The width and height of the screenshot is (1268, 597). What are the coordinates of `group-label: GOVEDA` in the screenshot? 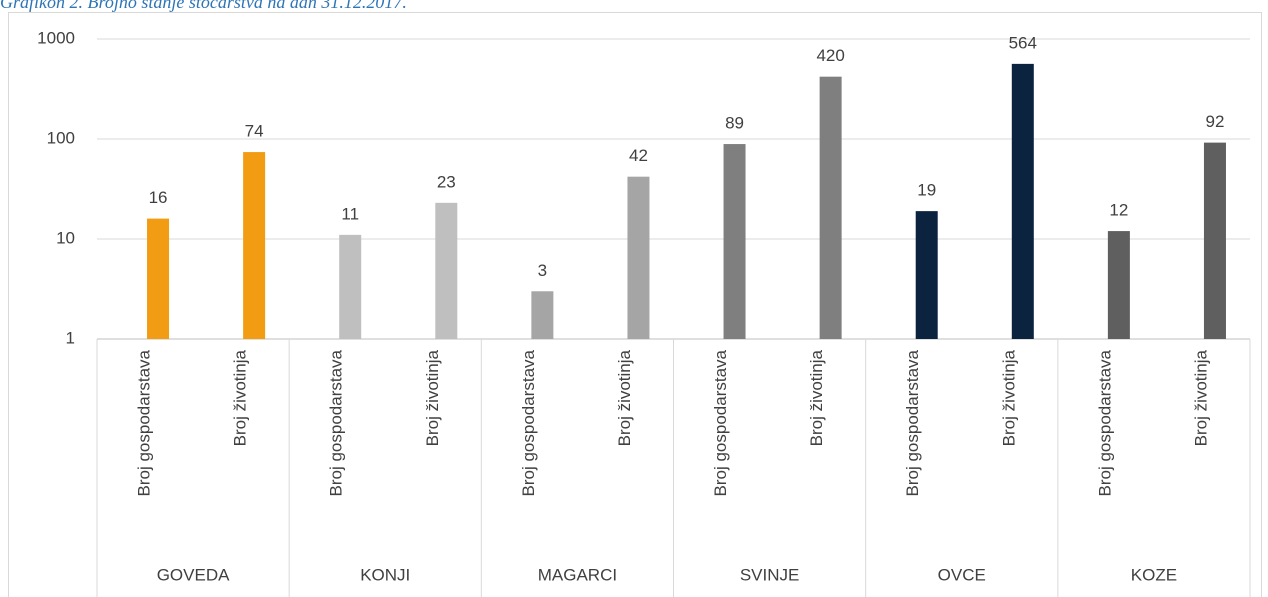 It's located at (193, 574).